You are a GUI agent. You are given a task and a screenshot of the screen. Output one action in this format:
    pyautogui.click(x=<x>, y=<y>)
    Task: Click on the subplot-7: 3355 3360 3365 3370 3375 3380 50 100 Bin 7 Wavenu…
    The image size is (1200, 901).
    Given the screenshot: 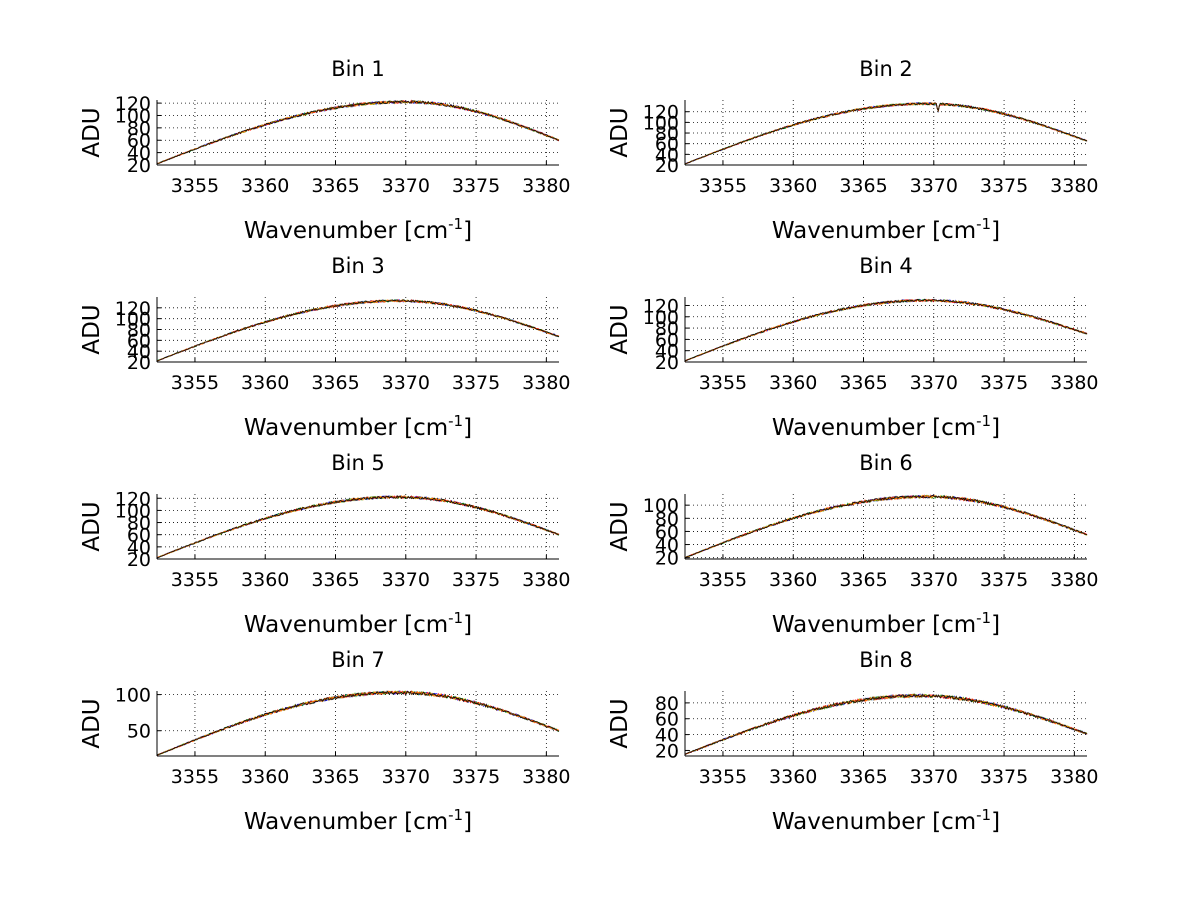 What is the action you would take?
    pyautogui.click(x=325, y=741)
    